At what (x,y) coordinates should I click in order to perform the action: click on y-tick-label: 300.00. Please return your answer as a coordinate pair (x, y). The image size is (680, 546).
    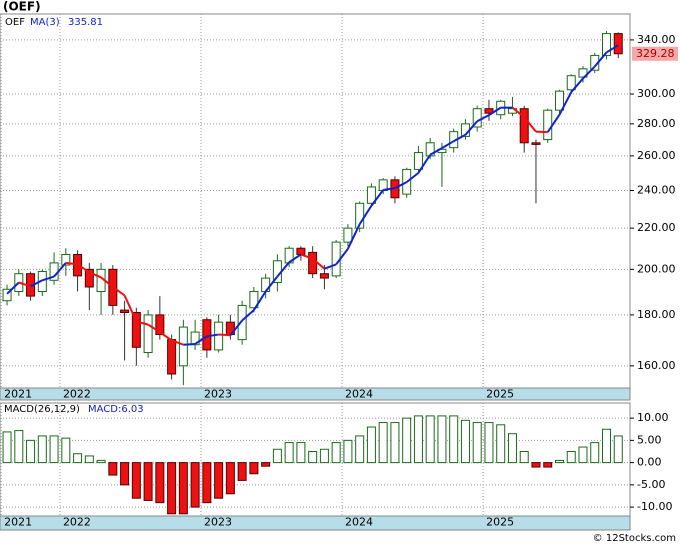
    Looking at the image, I should click on (656, 93).